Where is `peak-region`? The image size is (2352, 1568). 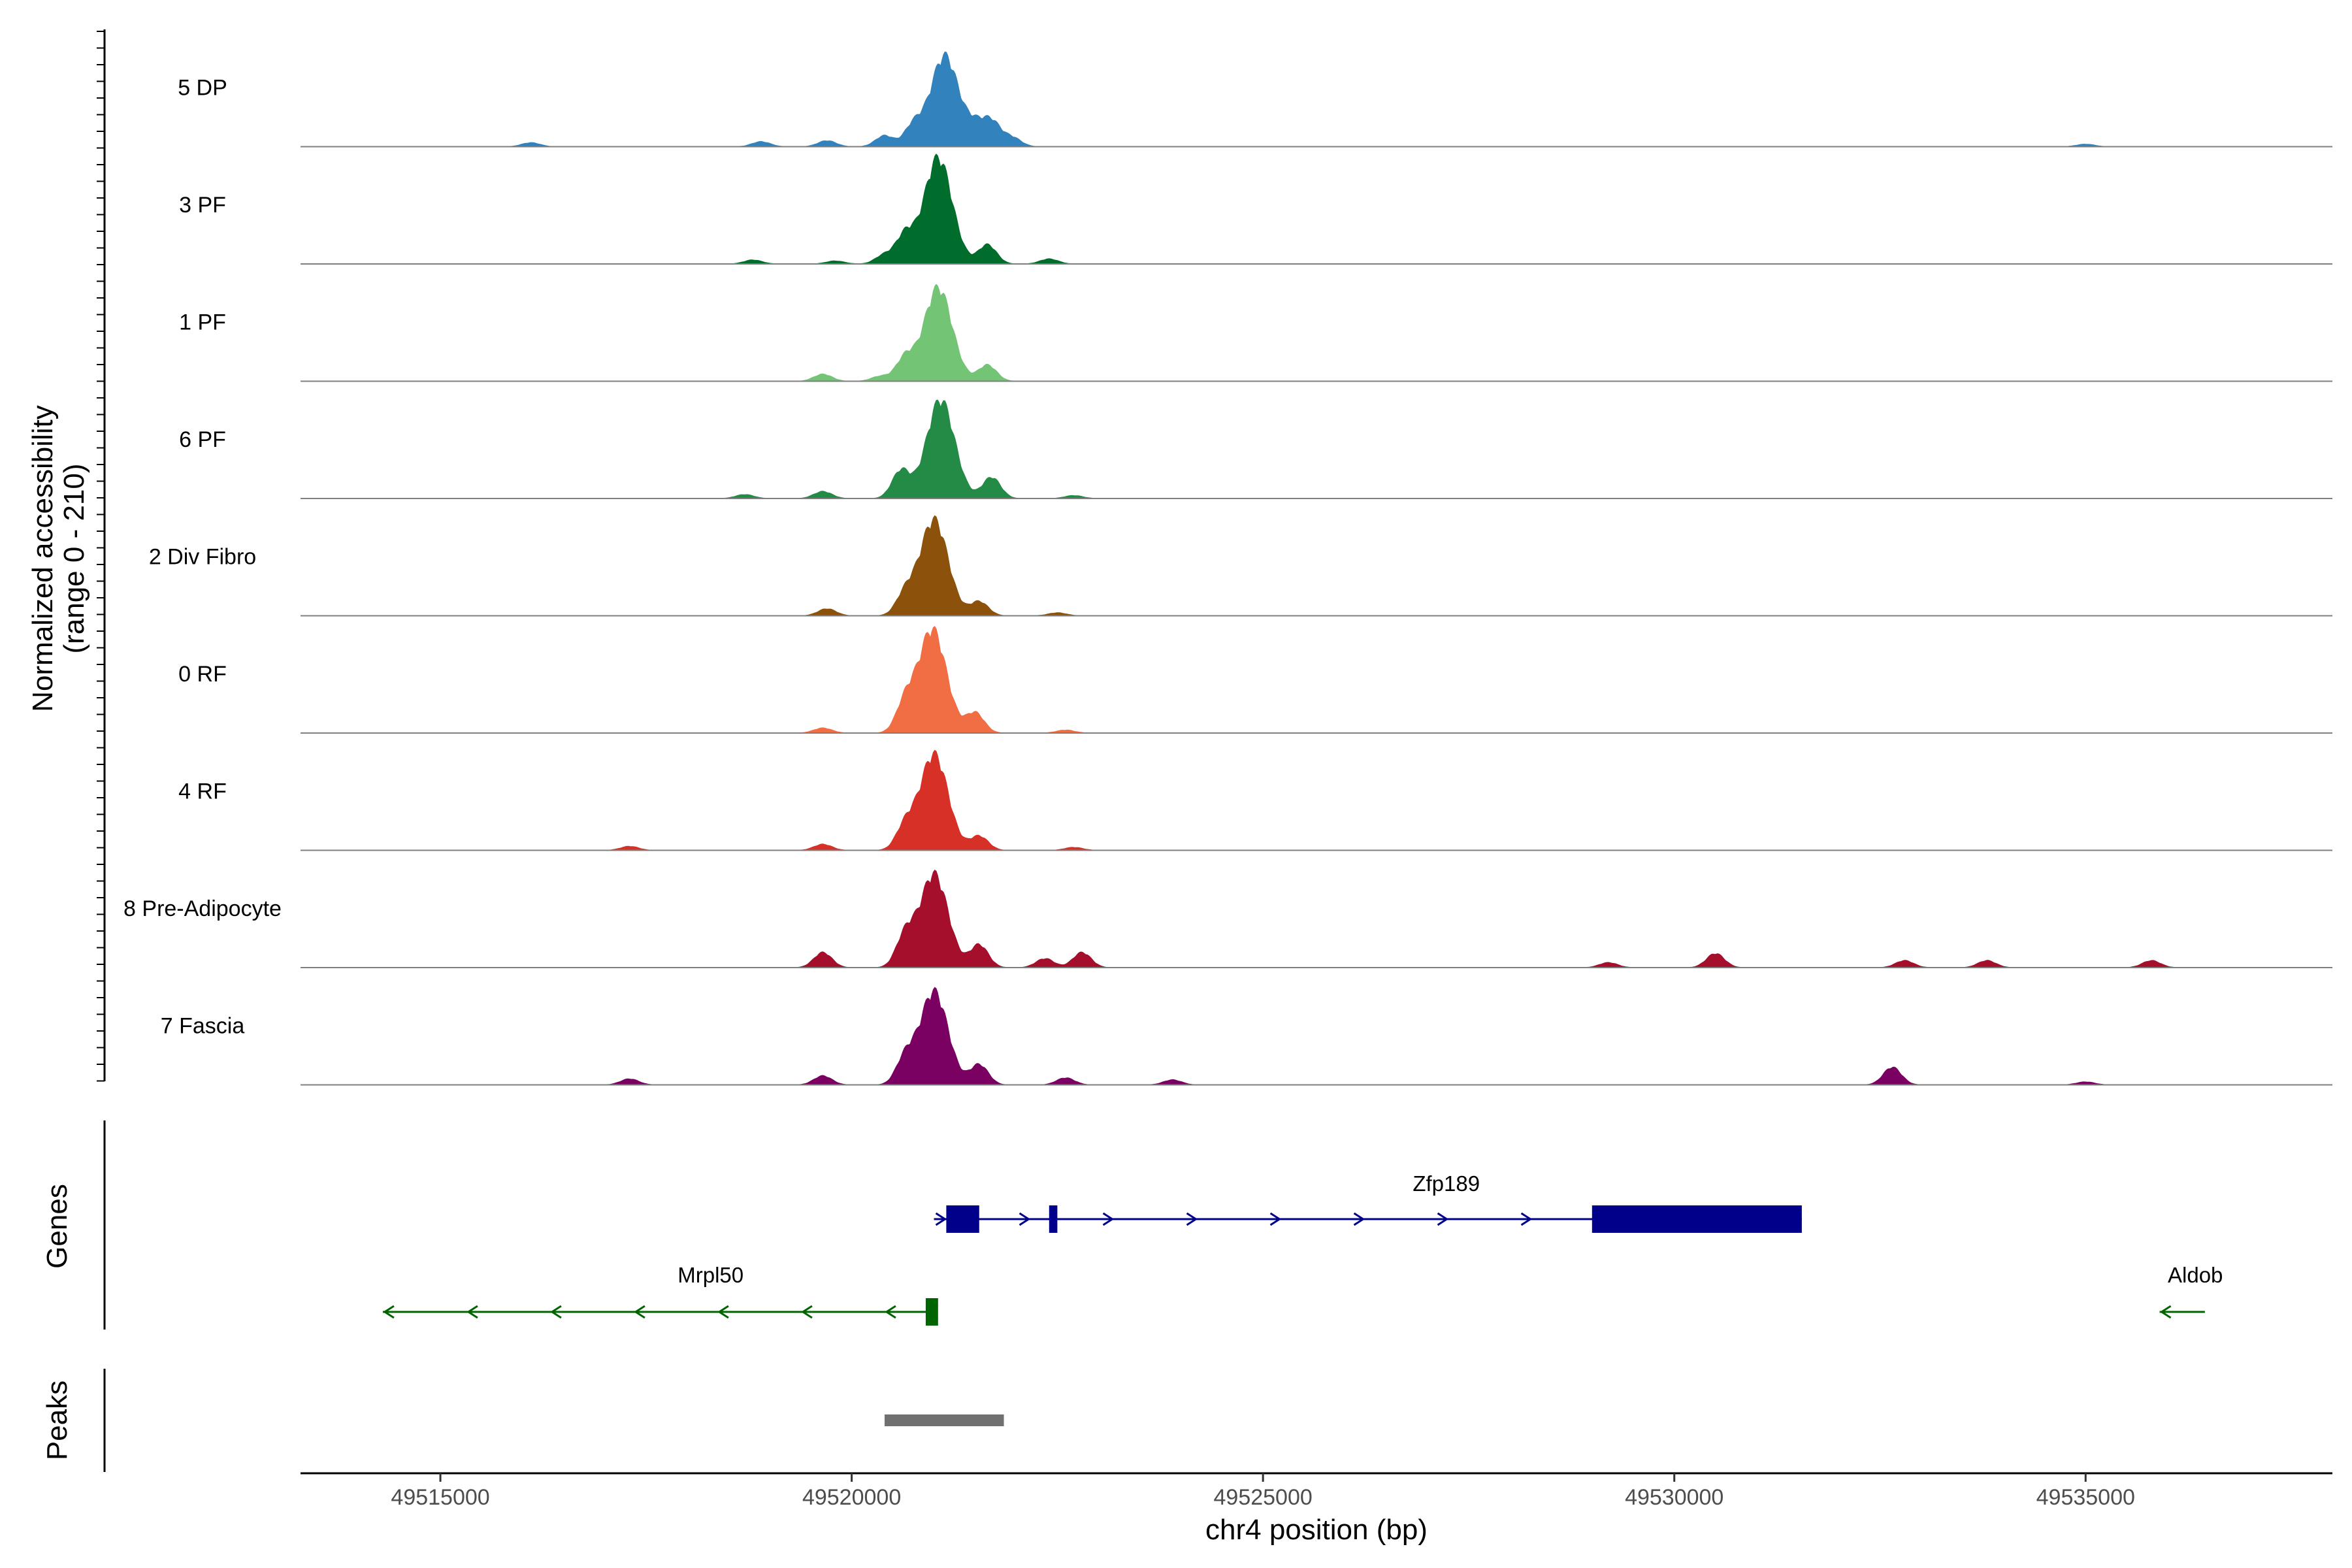
peak-region is located at coordinates (944, 1420).